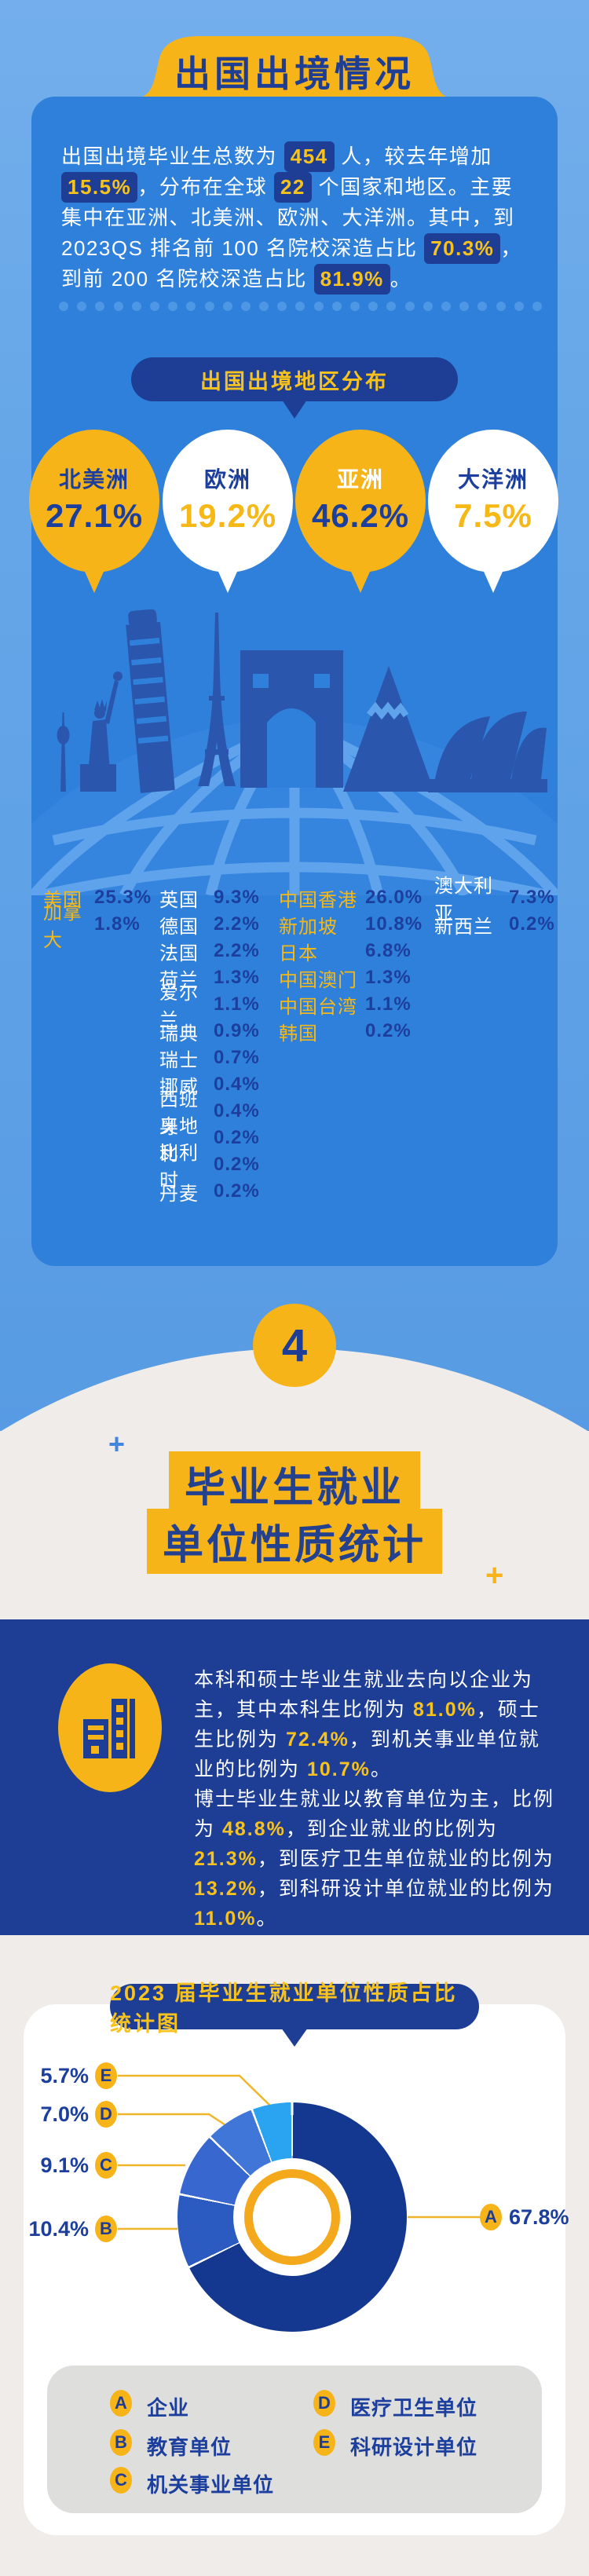 This screenshot has width=589, height=2576. Describe the element at coordinates (179, 1140) in the screenshot. I see `country-name: 奥地利` at that location.